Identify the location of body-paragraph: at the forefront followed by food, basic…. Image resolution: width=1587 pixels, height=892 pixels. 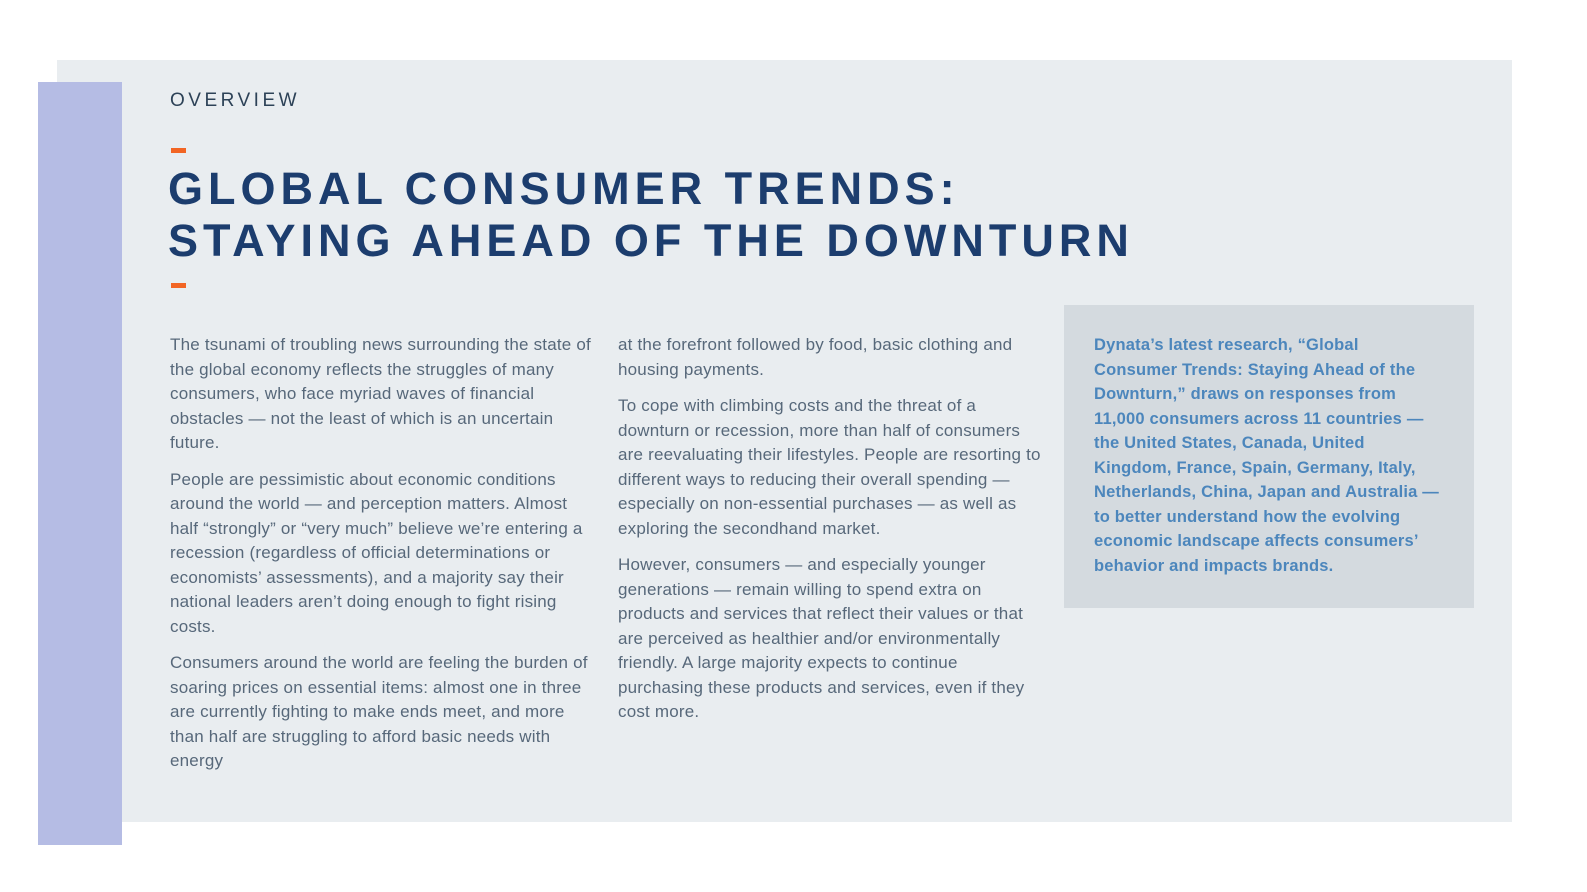
(815, 357).